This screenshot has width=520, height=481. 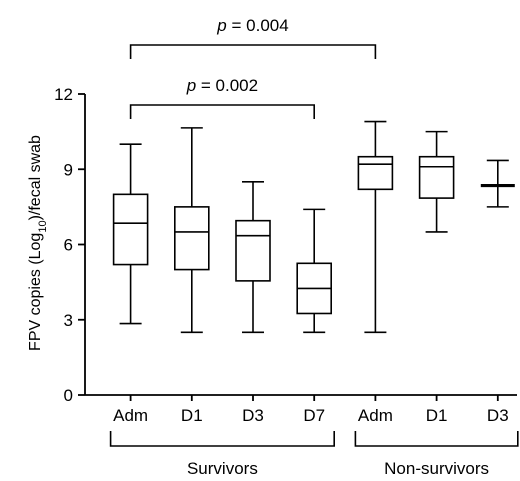 I want to click on y-tick-label: 0, so click(x=68, y=395).